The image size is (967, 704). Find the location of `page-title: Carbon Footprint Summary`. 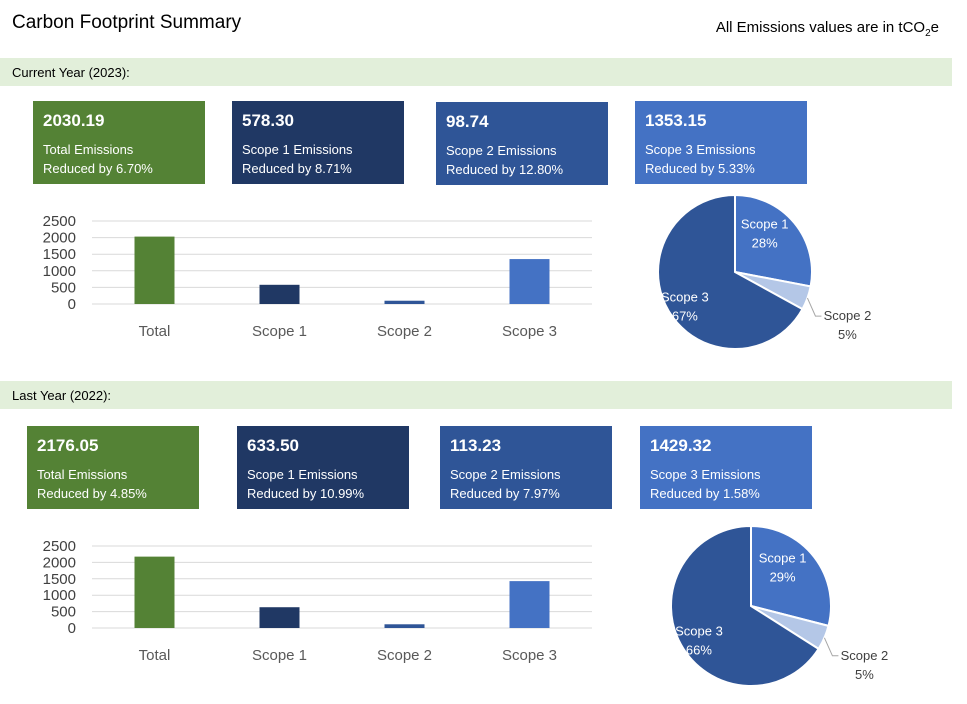

page-title: Carbon Footprint Summary is located at coordinates (127, 22).